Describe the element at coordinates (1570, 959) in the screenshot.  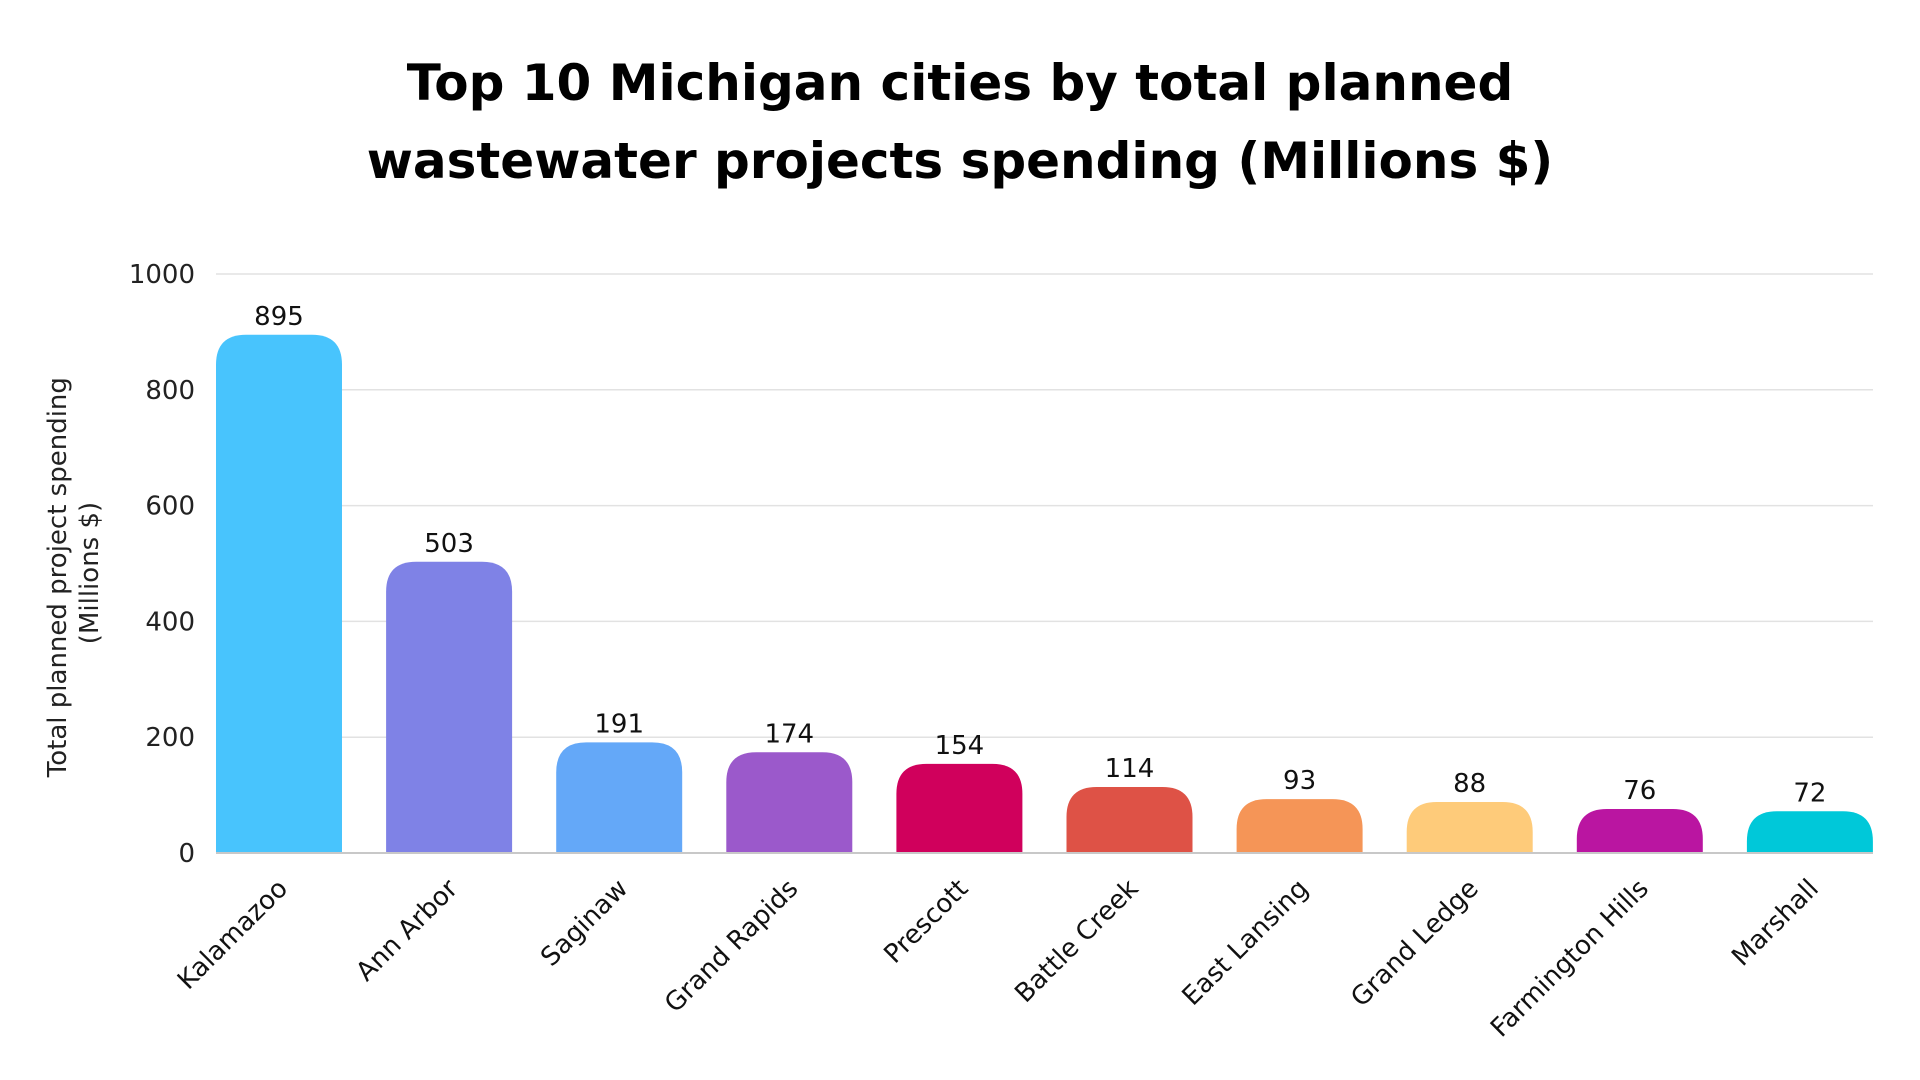
I see `x-tick-label: Farmington Hills` at that location.